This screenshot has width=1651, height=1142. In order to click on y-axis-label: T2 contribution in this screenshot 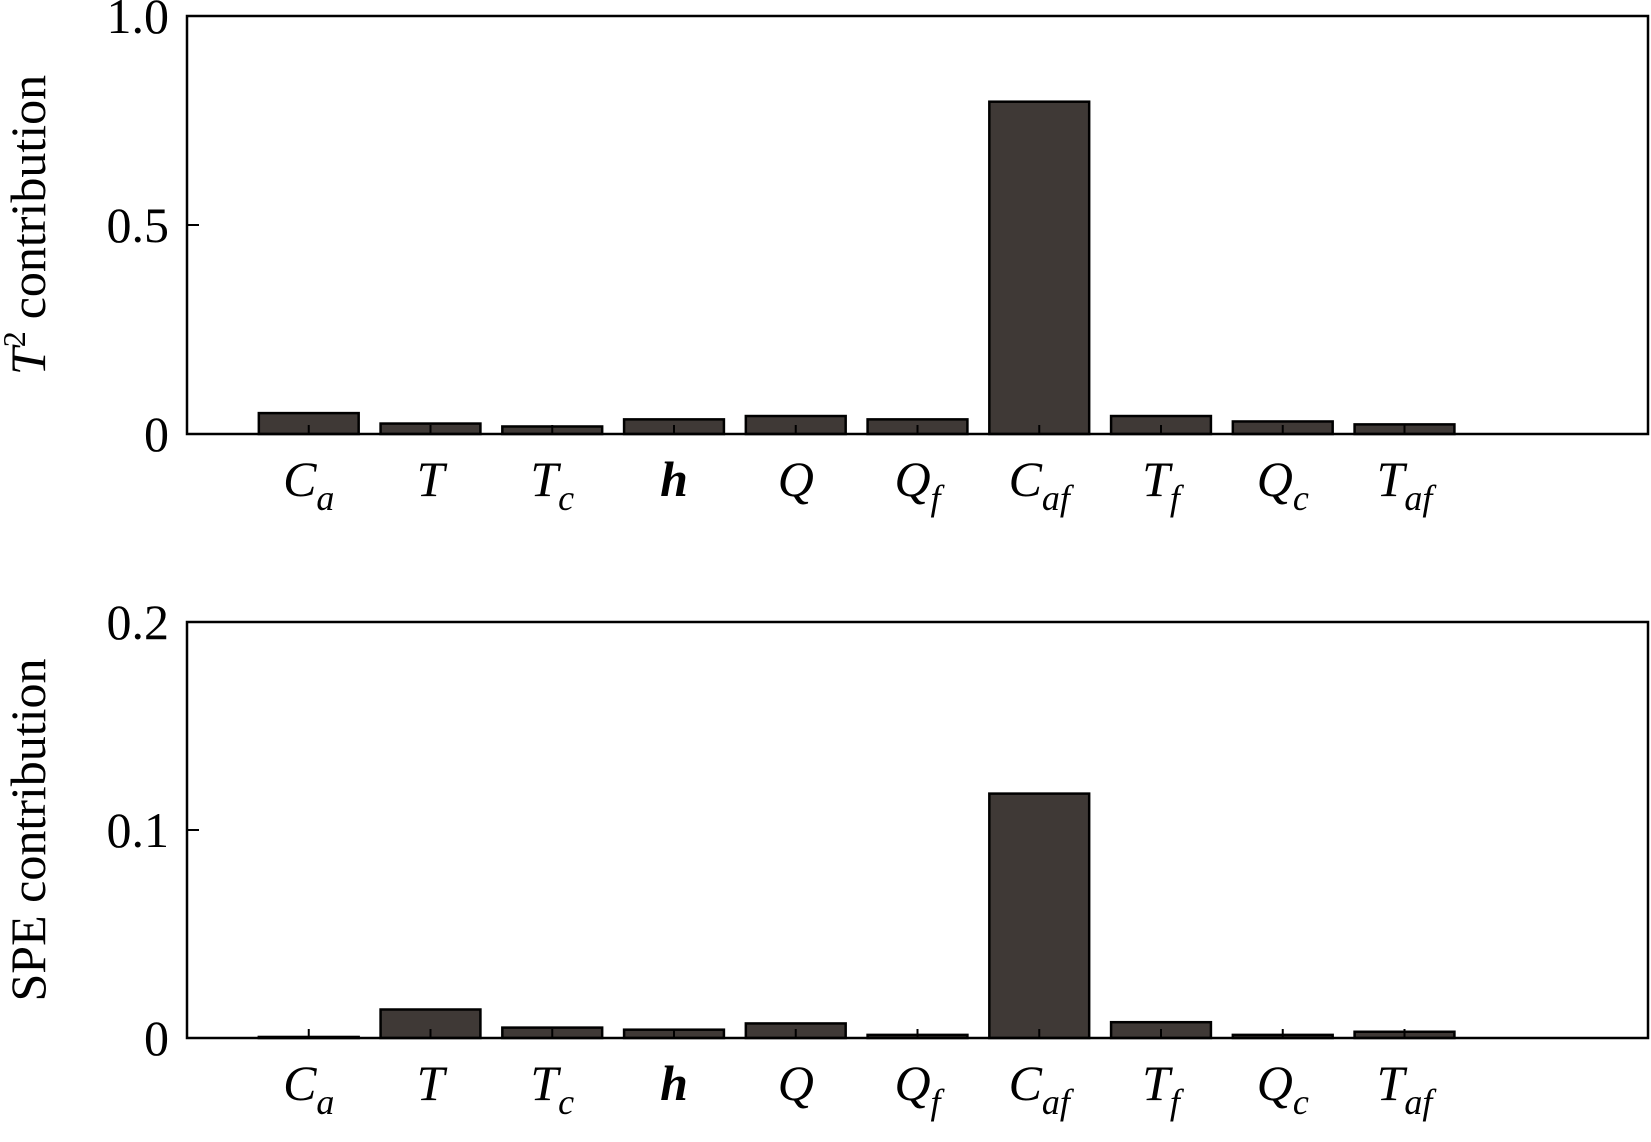, I will do `click(28, 225)`.